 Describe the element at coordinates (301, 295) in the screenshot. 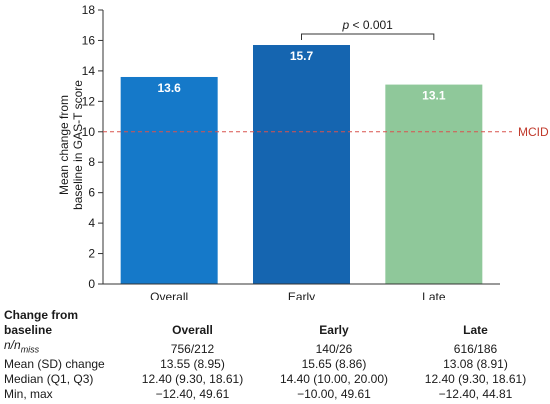

I see `x-category-label: Early` at that location.